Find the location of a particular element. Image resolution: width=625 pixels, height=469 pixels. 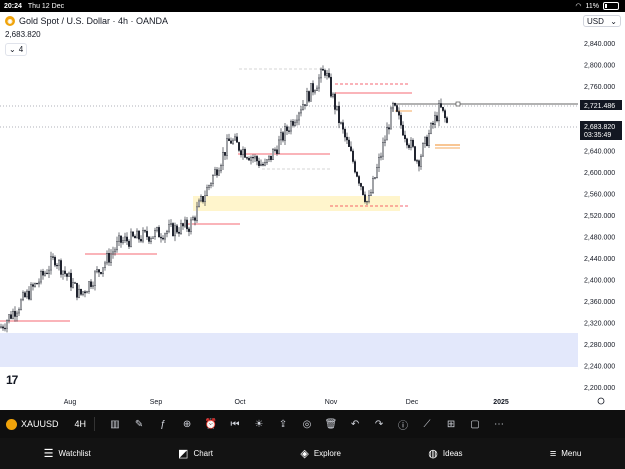

share-icon: ⇪ is located at coordinates (283, 424).